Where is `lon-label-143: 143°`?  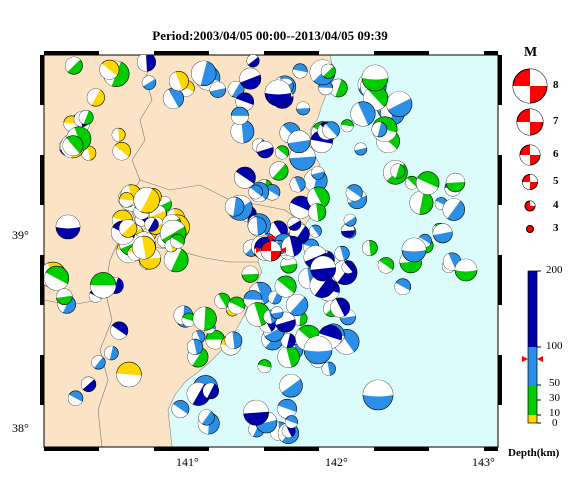 lon-label-143: 143° is located at coordinates (483, 462).